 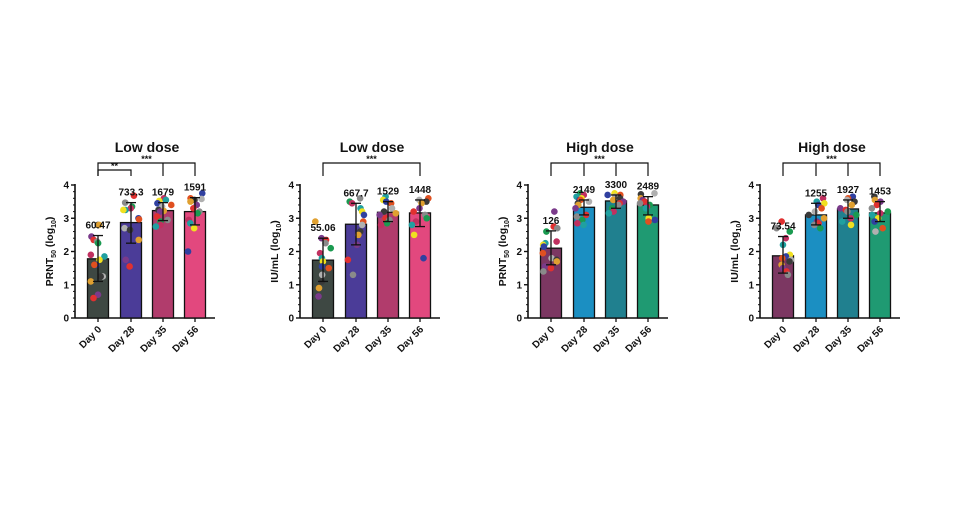 I want to click on data-label: 2149, so click(x=584, y=190).